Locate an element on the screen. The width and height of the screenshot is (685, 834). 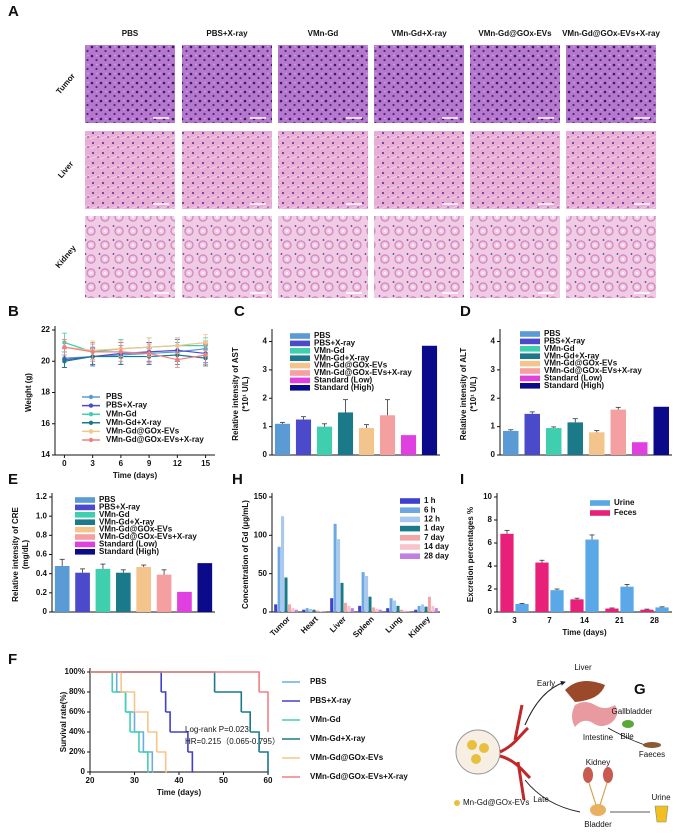
column-header: VMn-Gd@GOx-EVs+X-ray is located at coordinates (611, 33).